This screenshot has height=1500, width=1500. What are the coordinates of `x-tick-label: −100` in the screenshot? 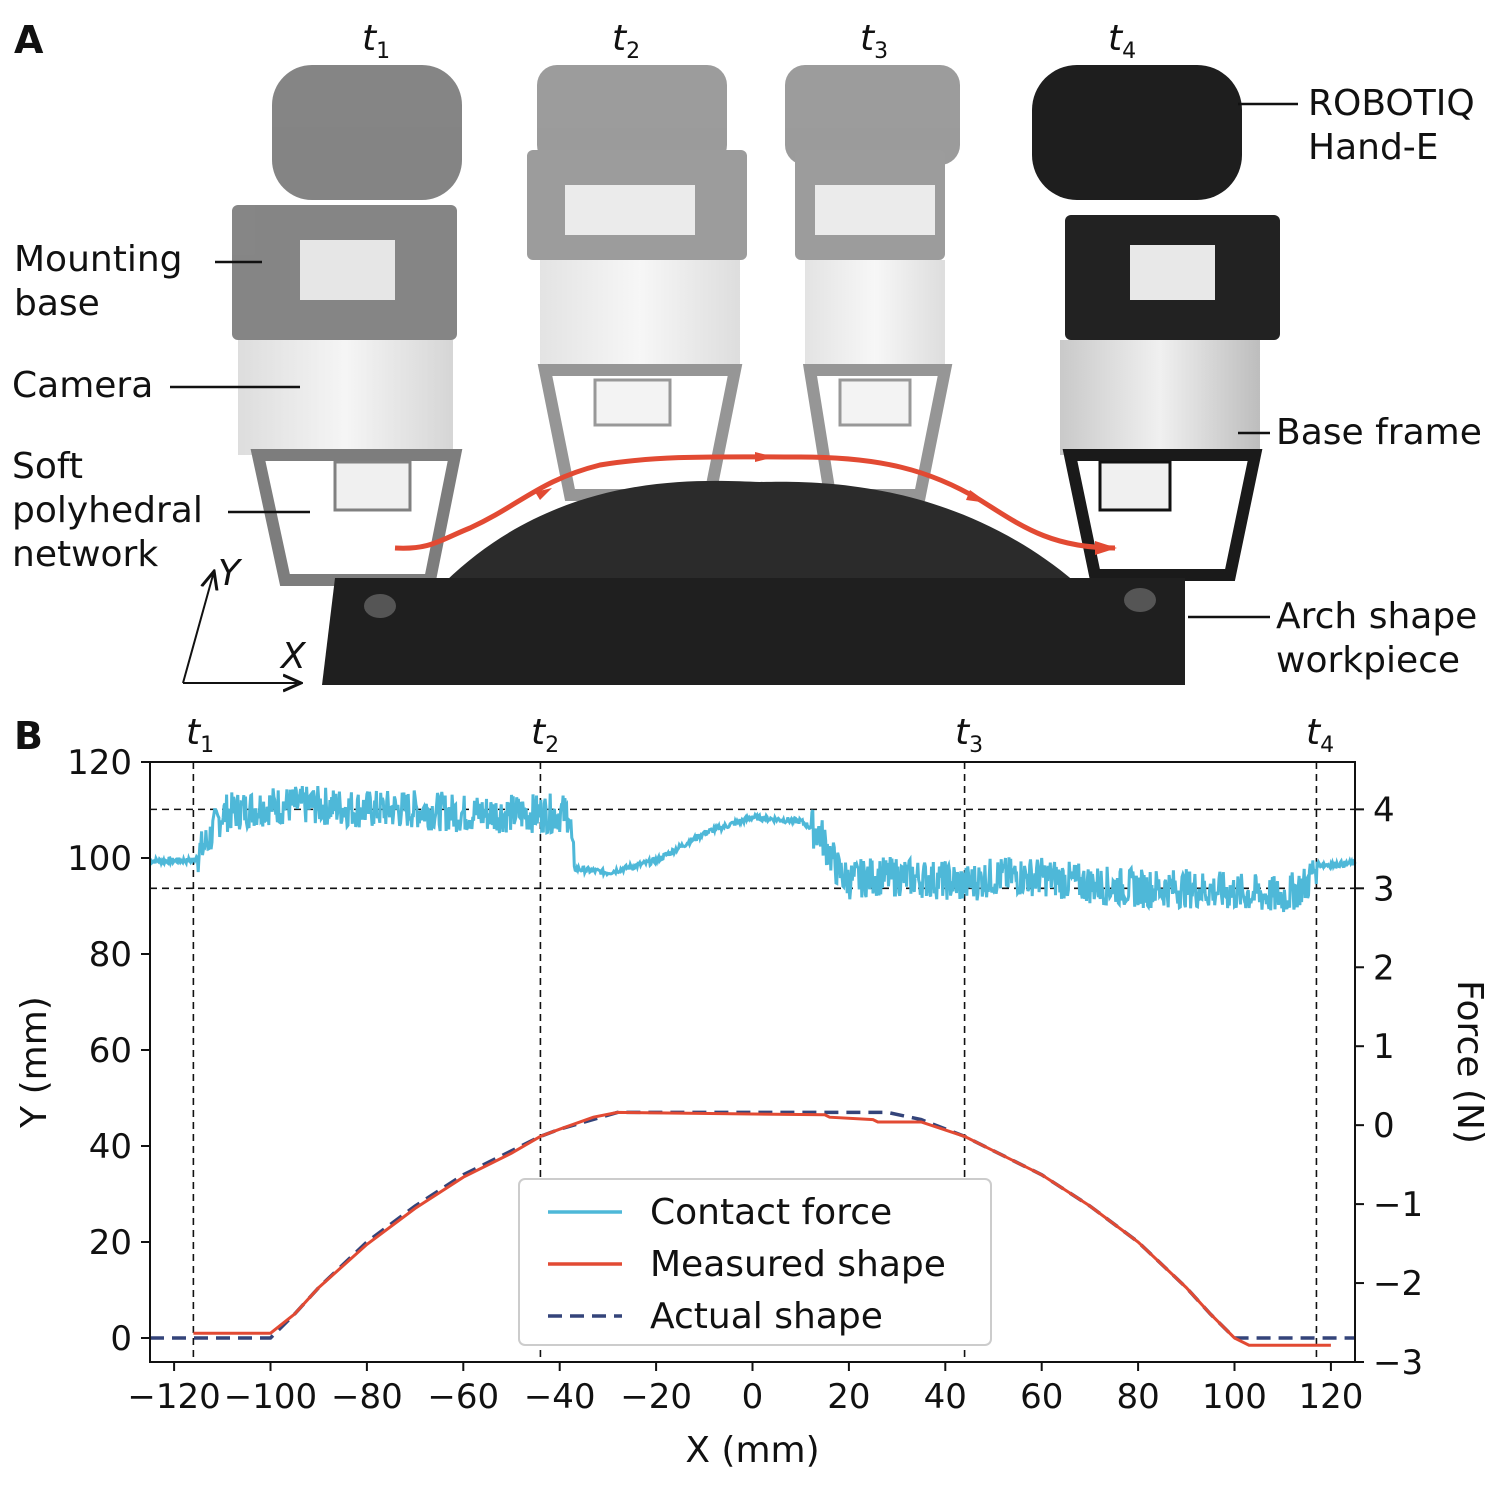 It's located at (270, 1397).